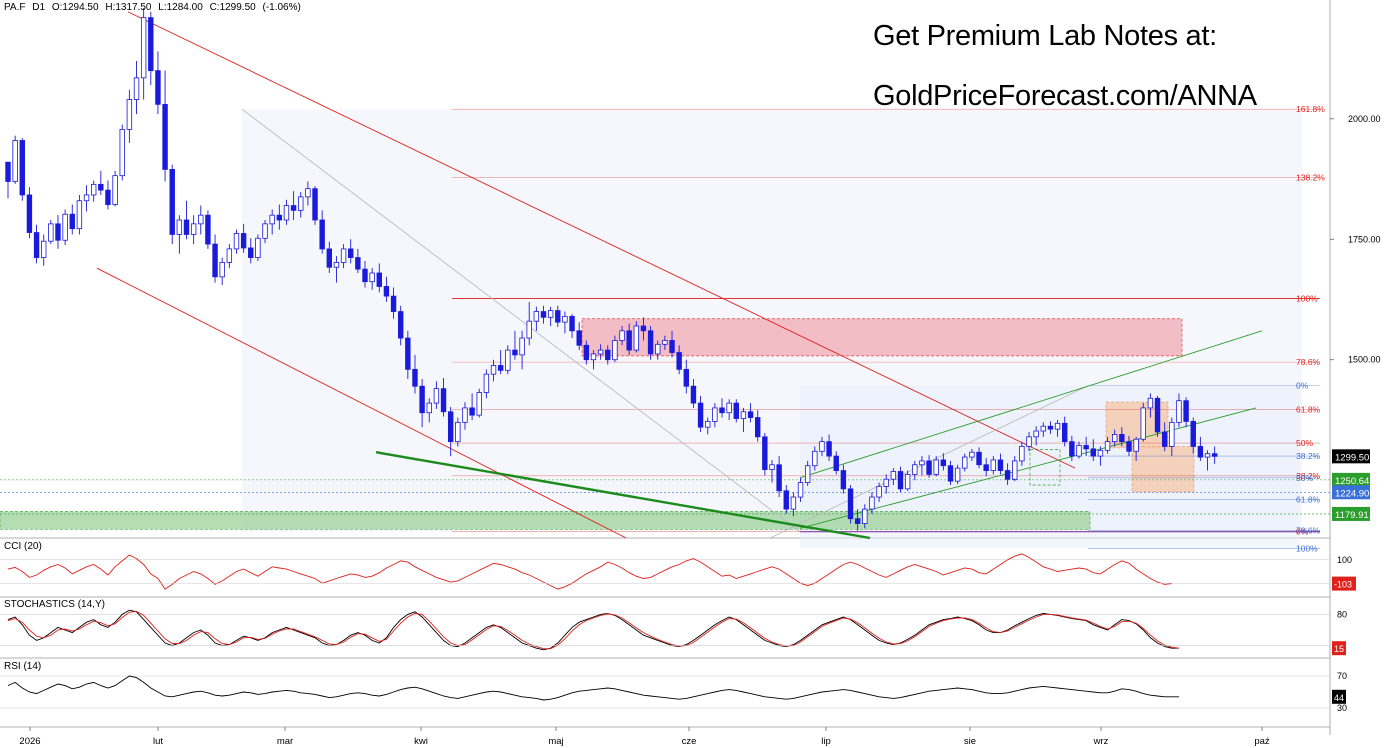 This screenshot has height=748, width=1386. Describe the element at coordinates (1342, 708) in the screenshot. I see `indicator-tick-label: 30` at that location.